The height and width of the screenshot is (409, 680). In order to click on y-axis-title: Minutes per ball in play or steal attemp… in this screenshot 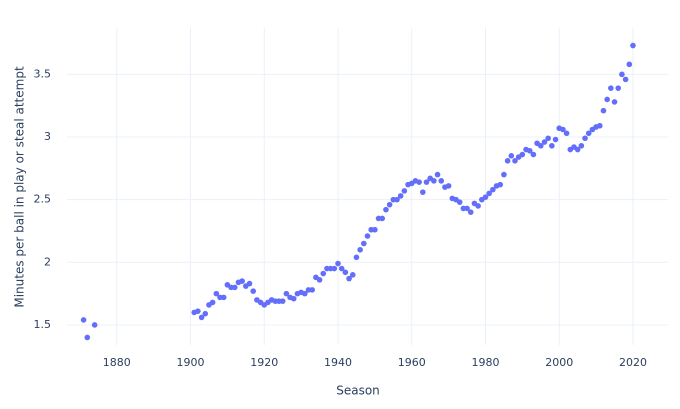, I will do `click(20, 187)`.